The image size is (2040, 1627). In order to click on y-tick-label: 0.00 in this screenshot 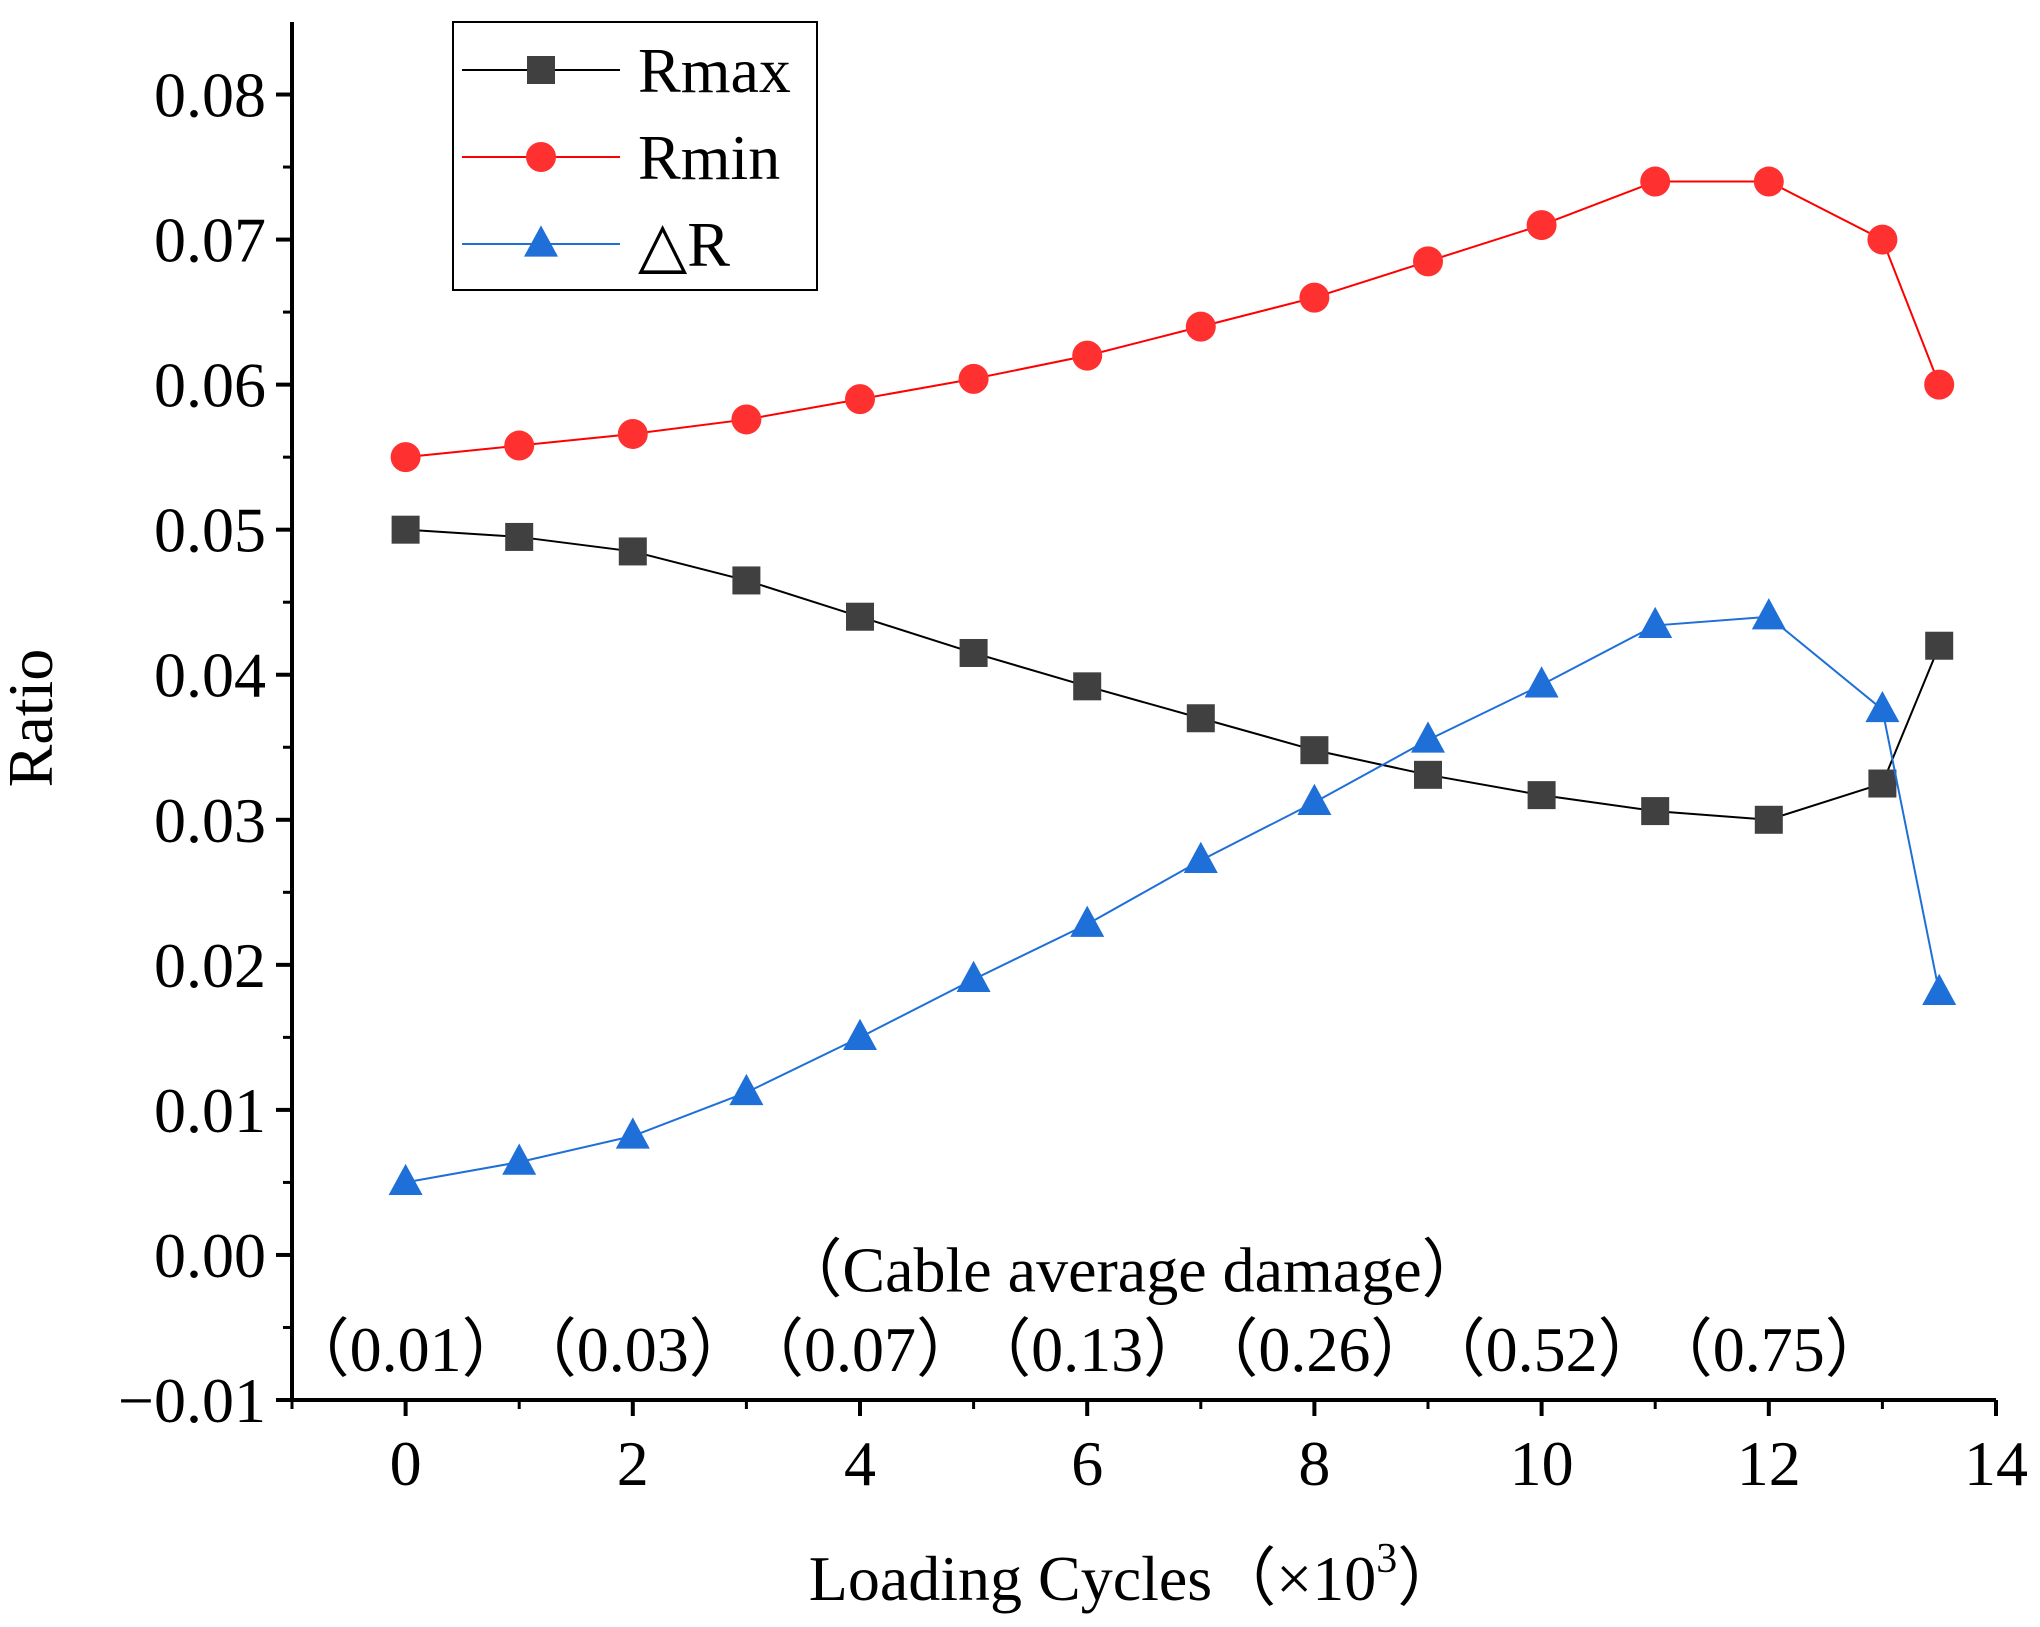, I will do `click(210, 1255)`.